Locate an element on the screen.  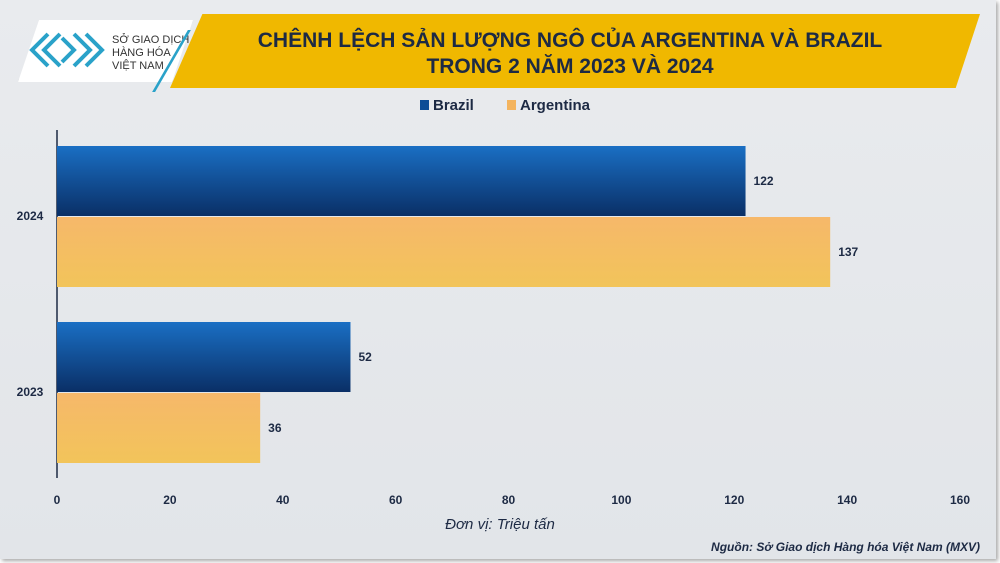
logo-line: VIỆT NAM is located at coordinates (138, 66).